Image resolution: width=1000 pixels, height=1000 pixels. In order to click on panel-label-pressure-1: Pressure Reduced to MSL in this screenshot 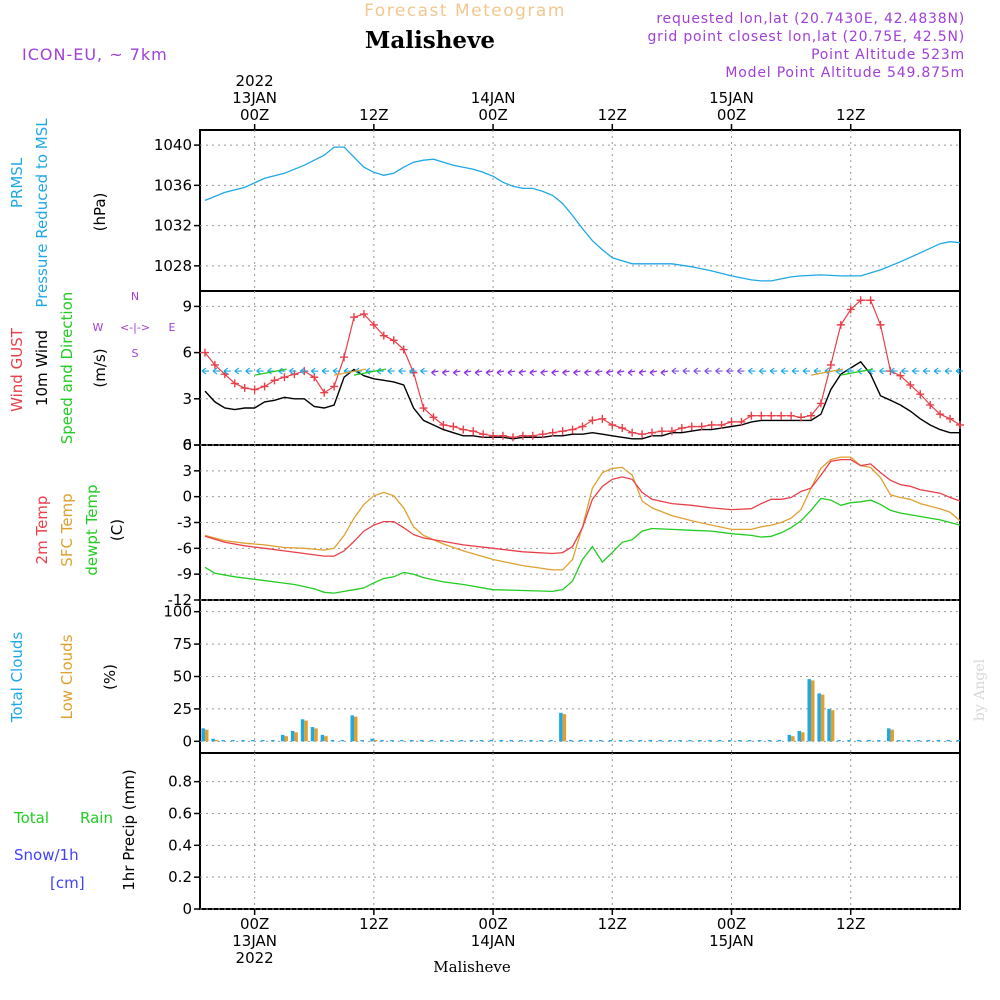, I will do `click(42, 213)`.